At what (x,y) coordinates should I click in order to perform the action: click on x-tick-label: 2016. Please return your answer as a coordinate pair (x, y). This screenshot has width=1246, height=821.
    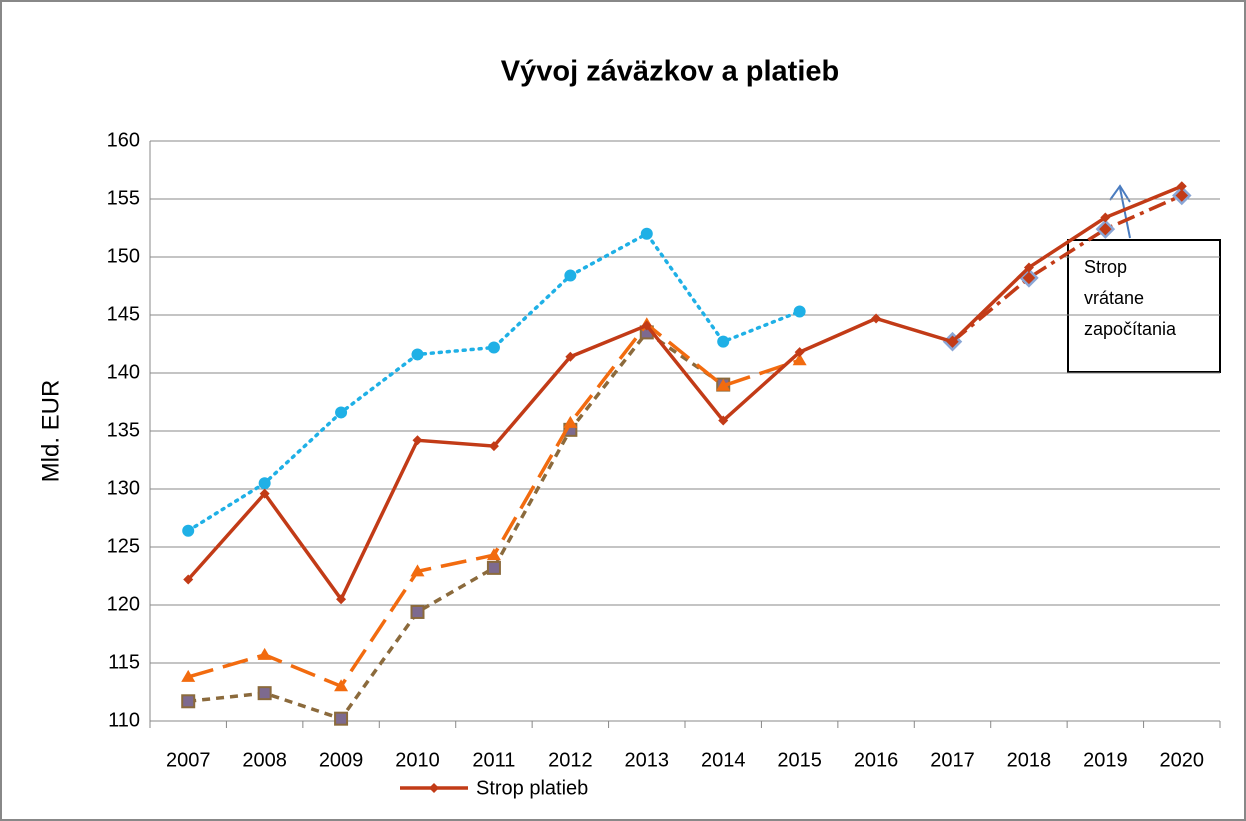
    Looking at the image, I should click on (876, 760).